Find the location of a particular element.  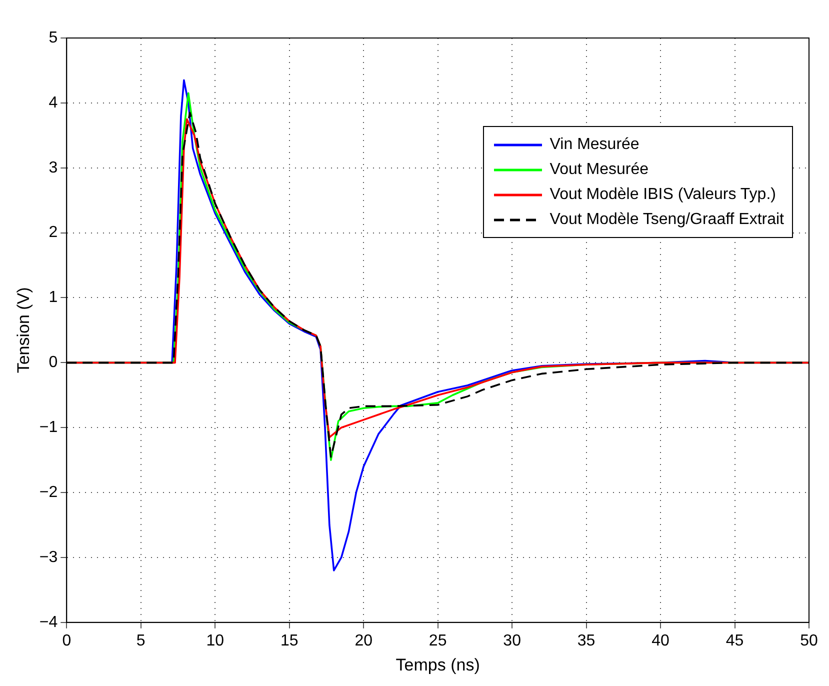

legend-label: Vout Mesurée is located at coordinates (599, 169).